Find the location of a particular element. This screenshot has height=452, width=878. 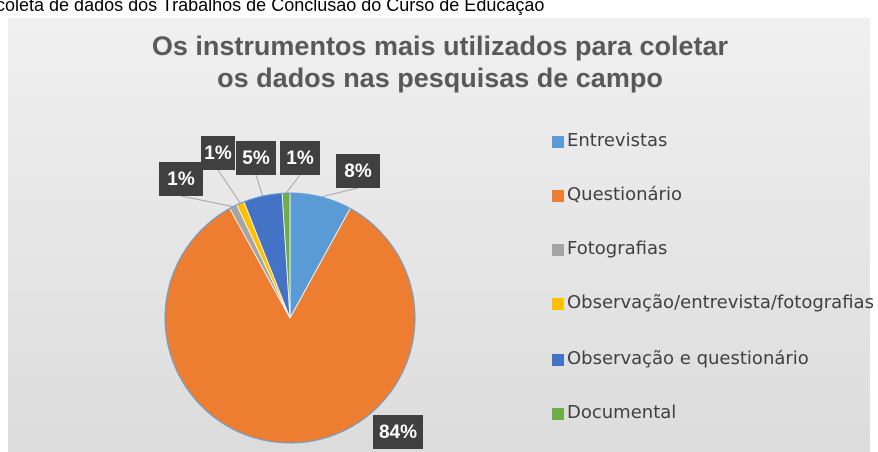

legend-label: Observação/entrevista/fotografias is located at coordinates (720, 302).